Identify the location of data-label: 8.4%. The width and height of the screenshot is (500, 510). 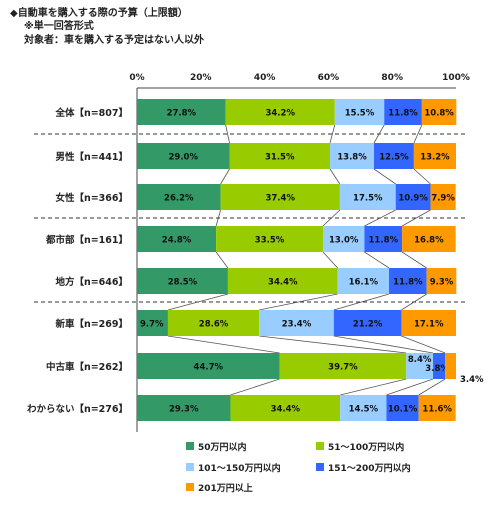
(420, 360).